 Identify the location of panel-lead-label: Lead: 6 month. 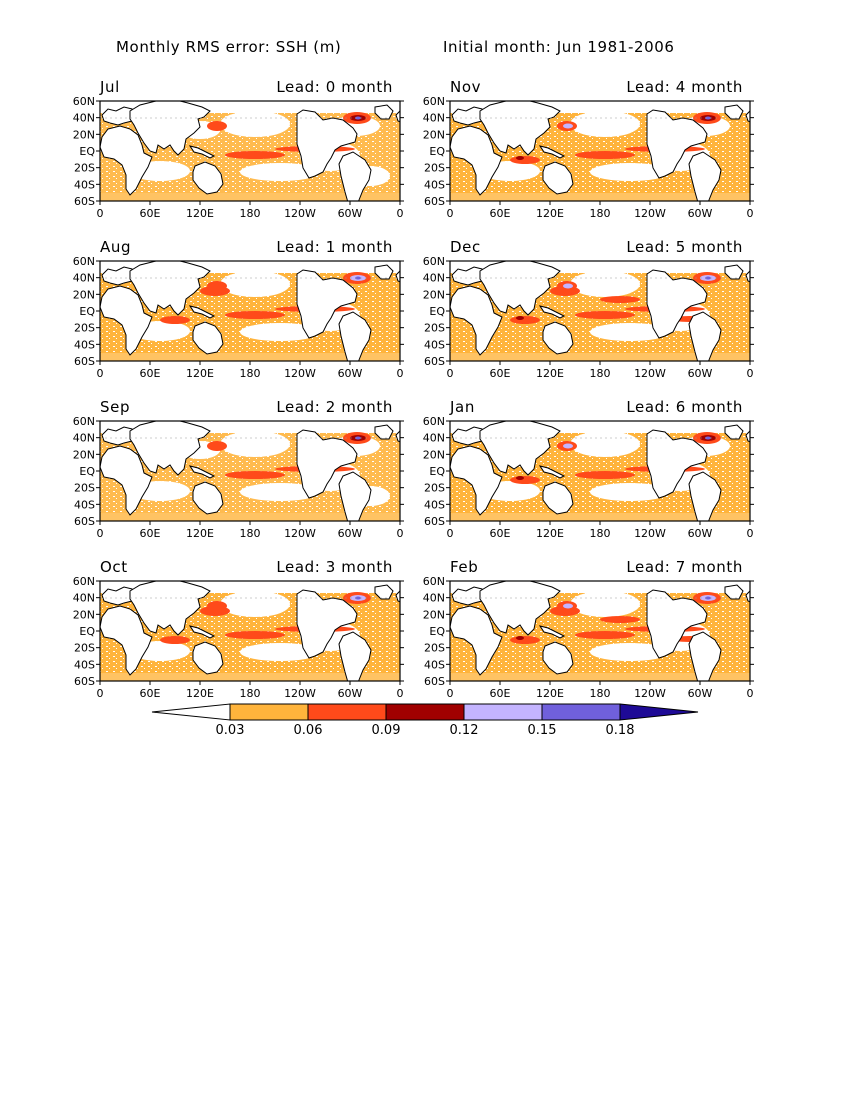
(684, 407).